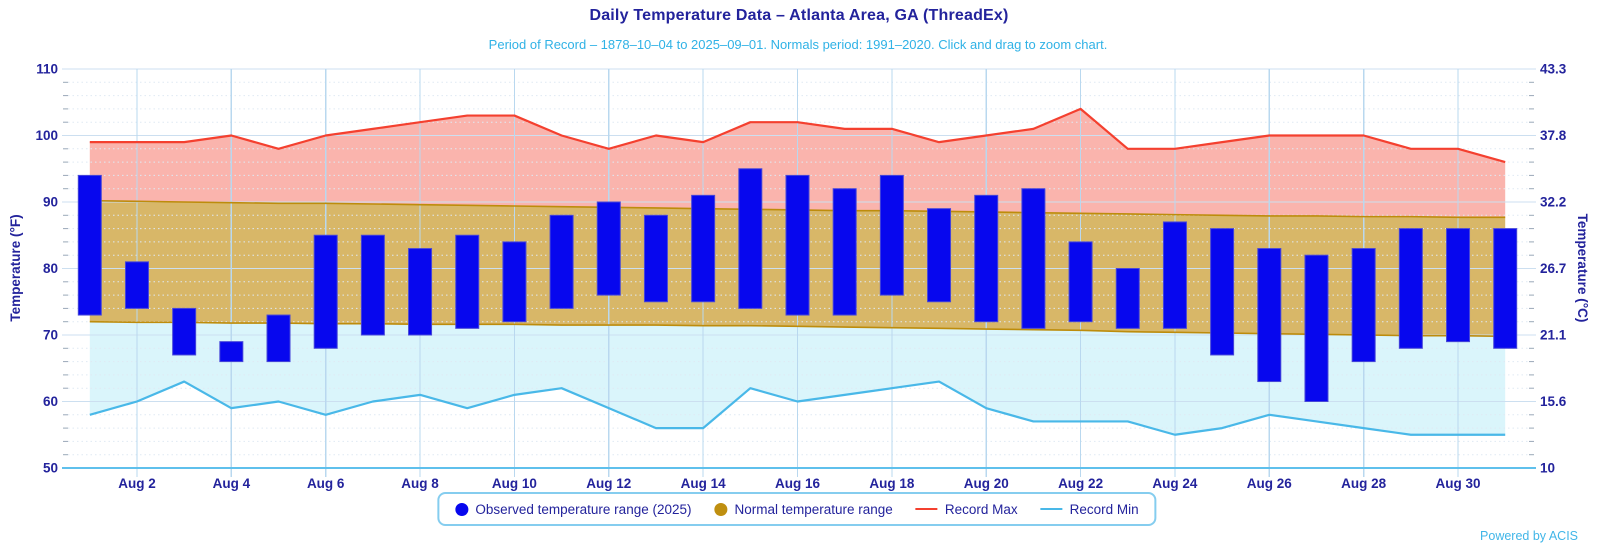  I want to click on x-axis-label-aug-10: Aug 10, so click(514, 483).